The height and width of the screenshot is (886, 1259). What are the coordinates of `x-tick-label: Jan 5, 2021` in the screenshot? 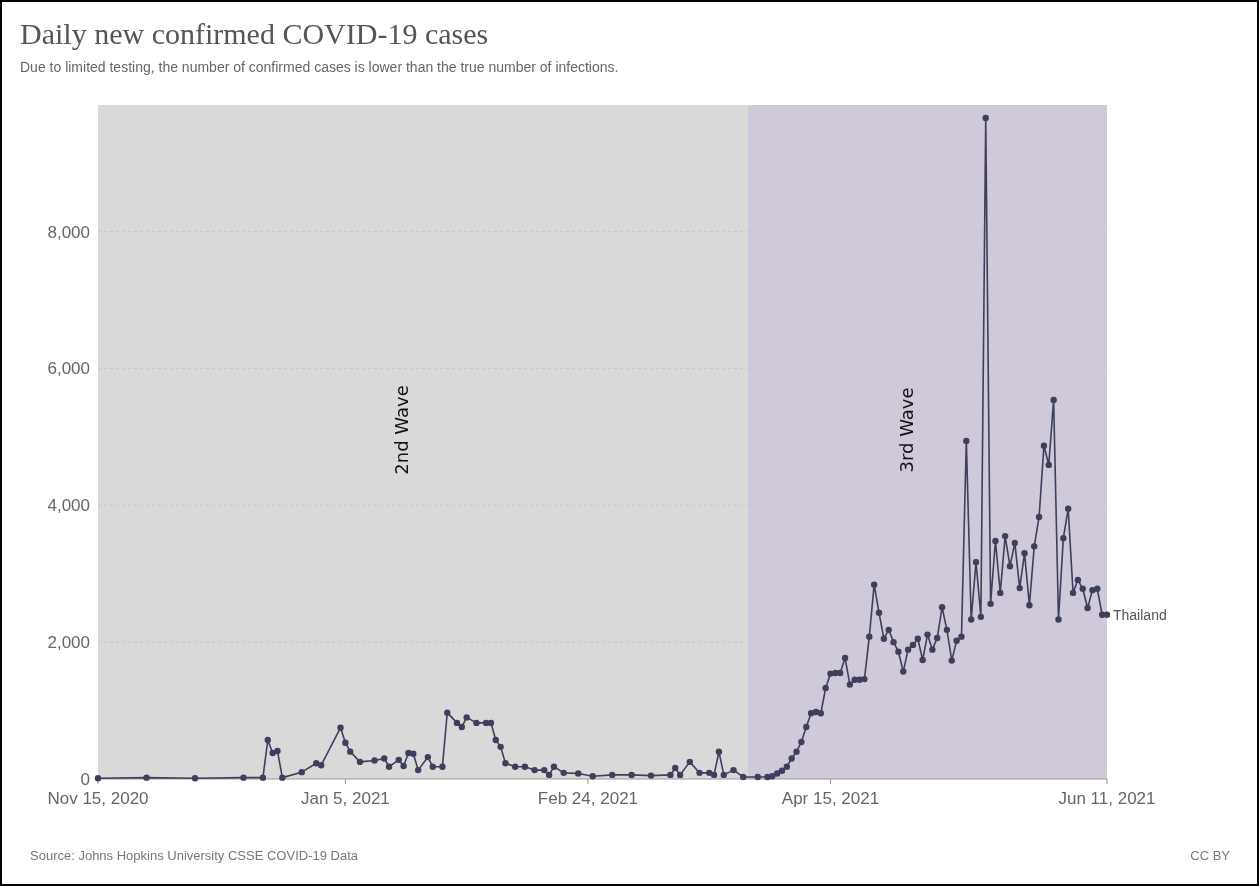 It's located at (345, 798).